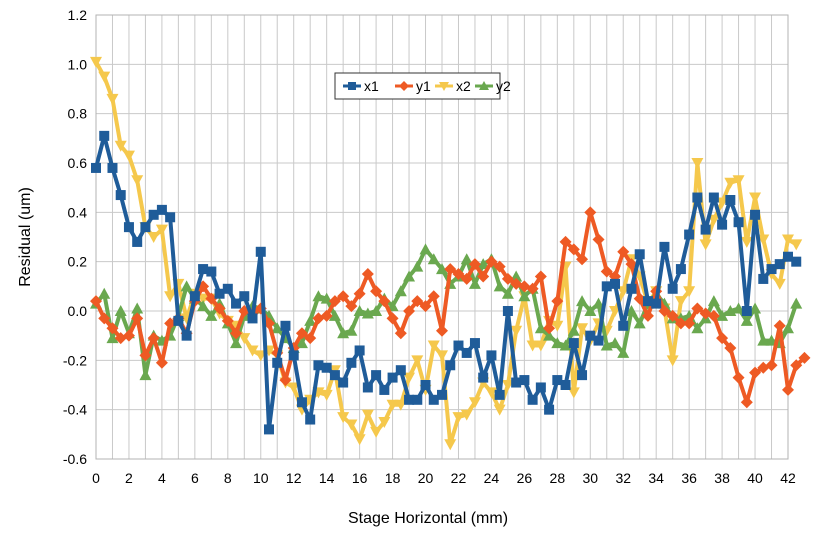  I want to click on x-tick-label: 6, so click(195, 478).